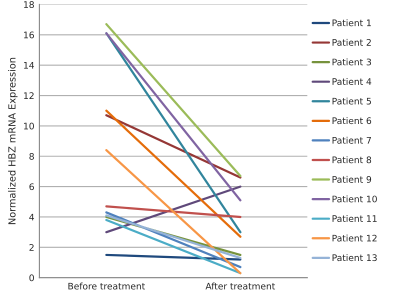 The width and height of the screenshot is (394, 297). What do you see at coordinates (31, 278) in the screenshot?
I see `y-tick-label: 0` at bounding box center [31, 278].